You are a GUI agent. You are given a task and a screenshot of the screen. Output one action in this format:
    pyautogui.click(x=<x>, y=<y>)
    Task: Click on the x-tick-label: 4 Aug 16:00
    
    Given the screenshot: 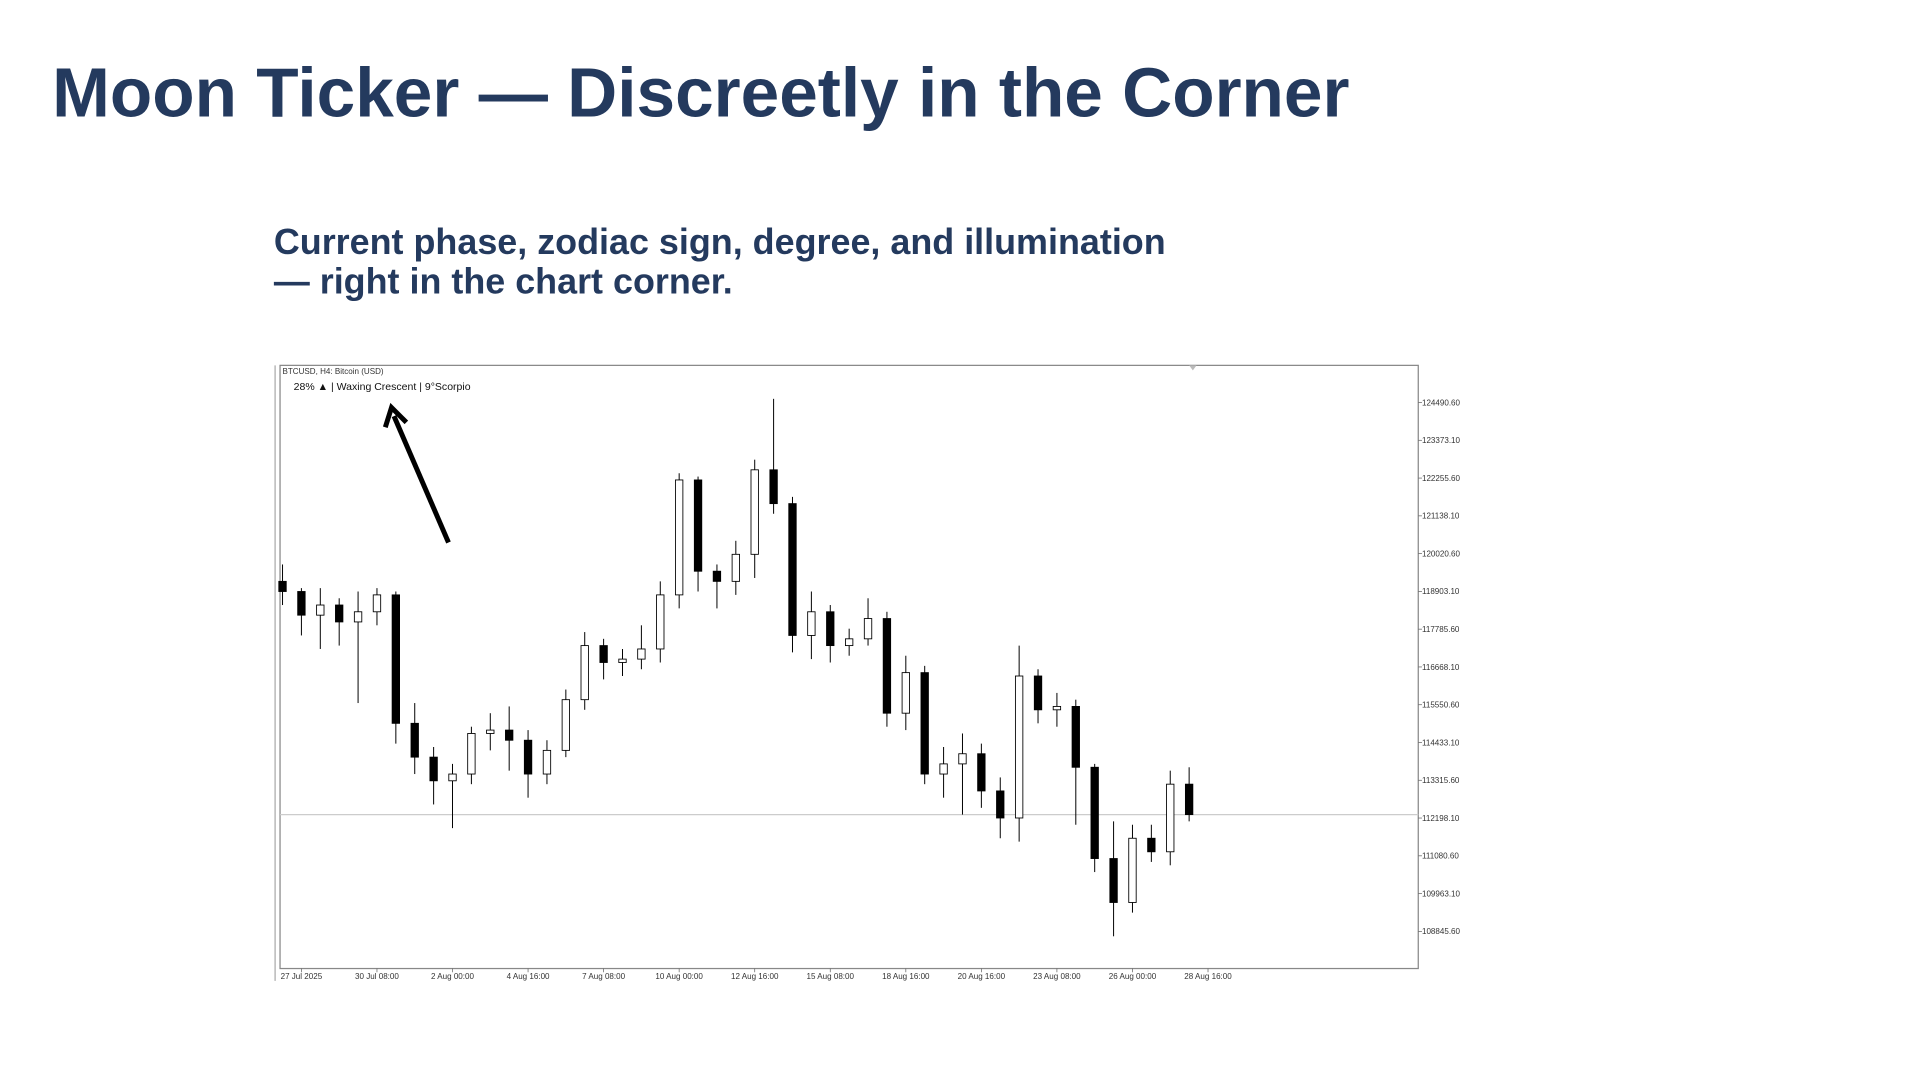 What is the action you would take?
    pyautogui.click(x=528, y=976)
    